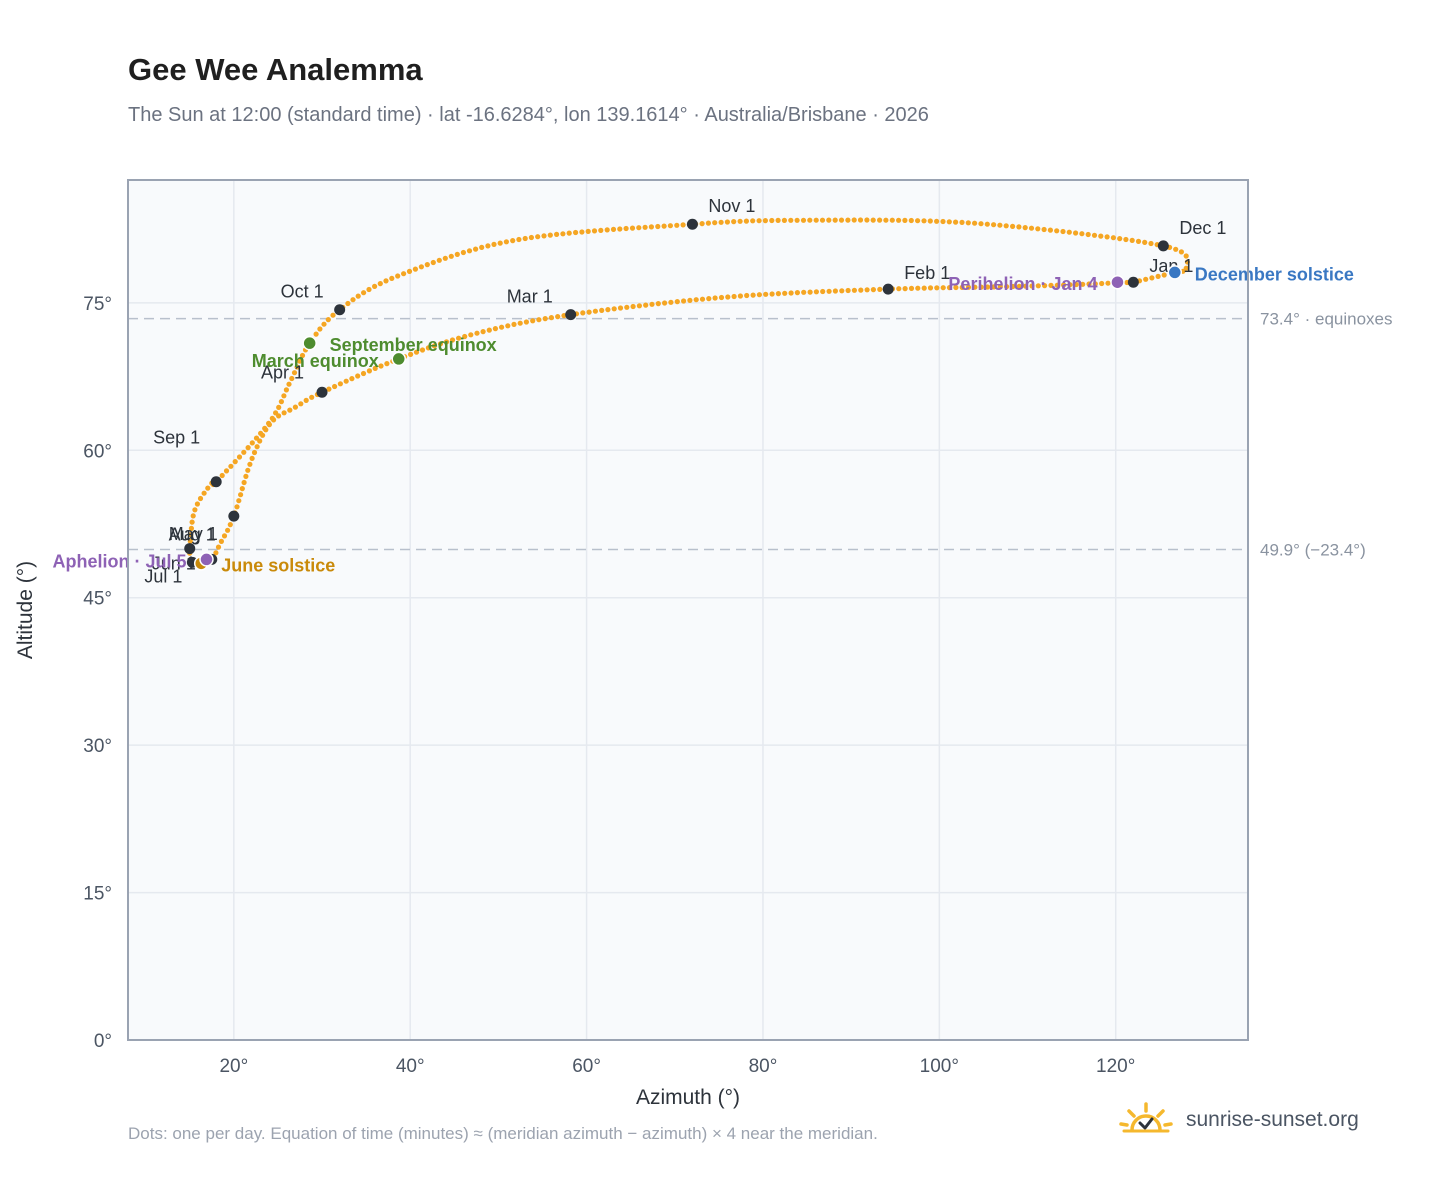 Image resolution: width=1448 pixels, height=1188 pixels. I want to click on event-marker, so click(1175, 272).